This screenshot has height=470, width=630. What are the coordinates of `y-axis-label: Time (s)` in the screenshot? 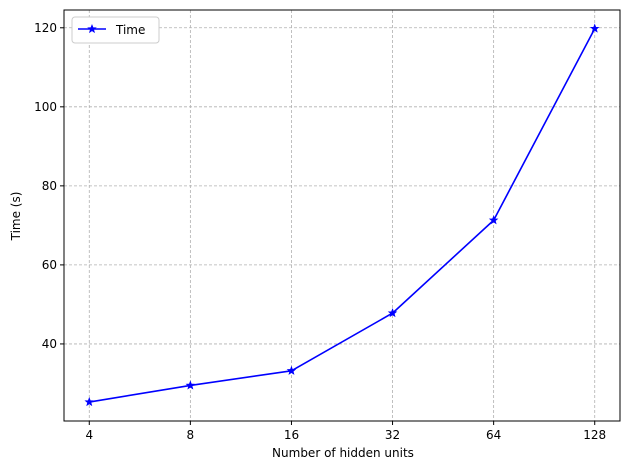 It's located at (16, 217).